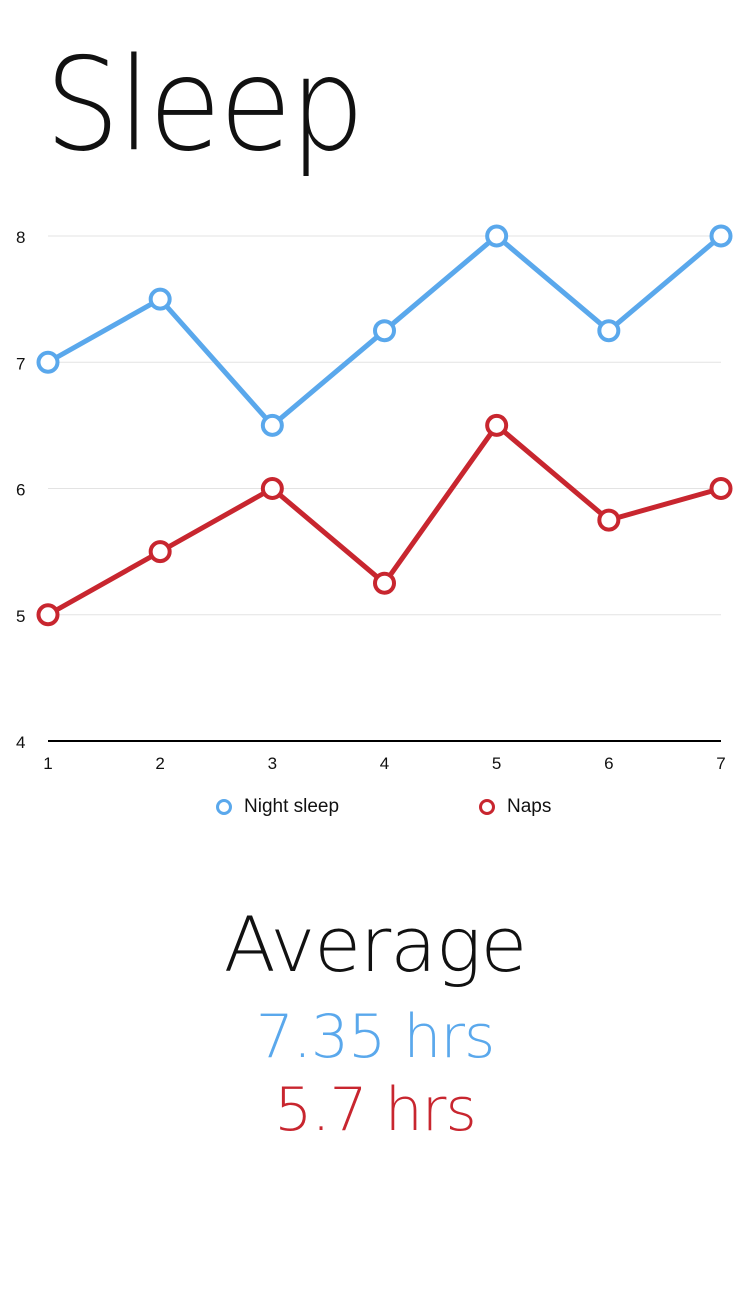 The height and width of the screenshot is (1295, 750). I want to click on y-tick-label-4: 4, so click(20, 742).